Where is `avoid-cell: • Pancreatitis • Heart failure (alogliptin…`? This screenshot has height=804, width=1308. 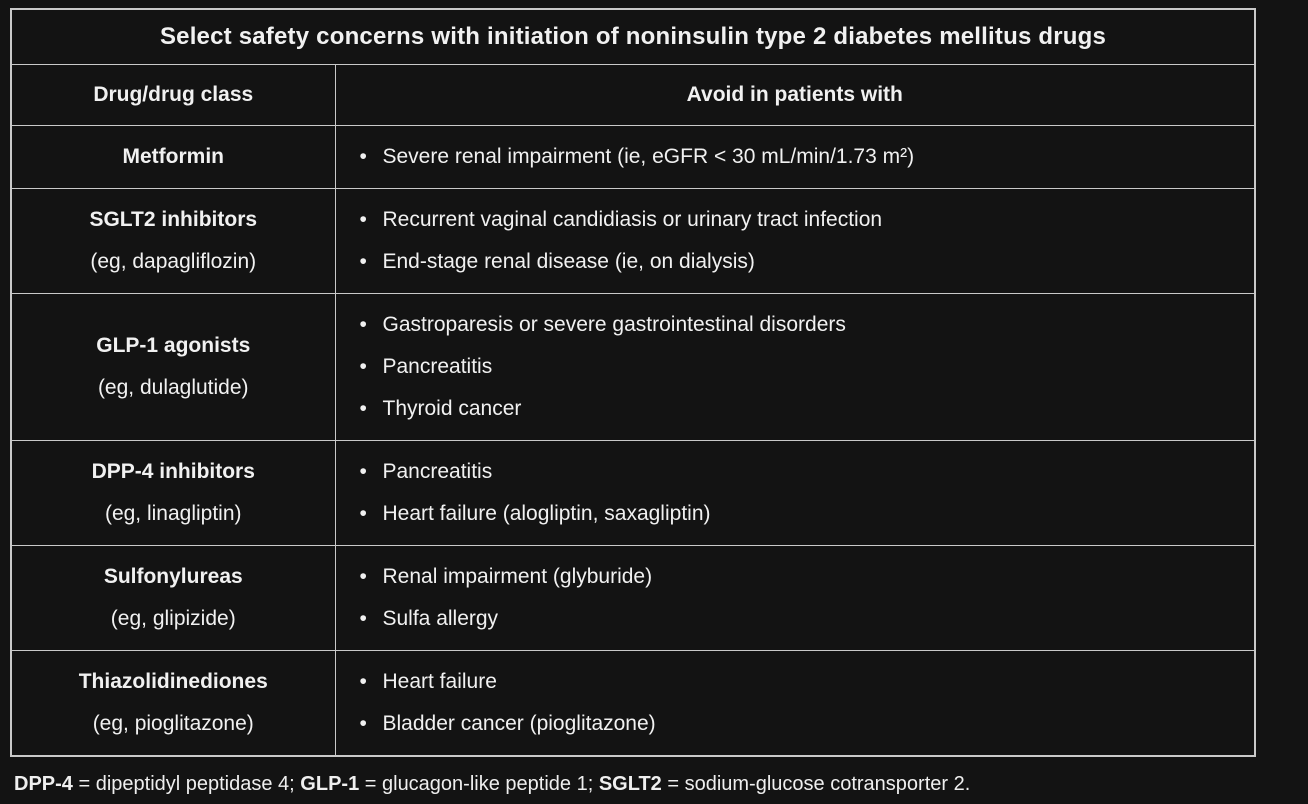 avoid-cell: • Pancreatitis • Heart failure (alogliptin… is located at coordinates (795, 493).